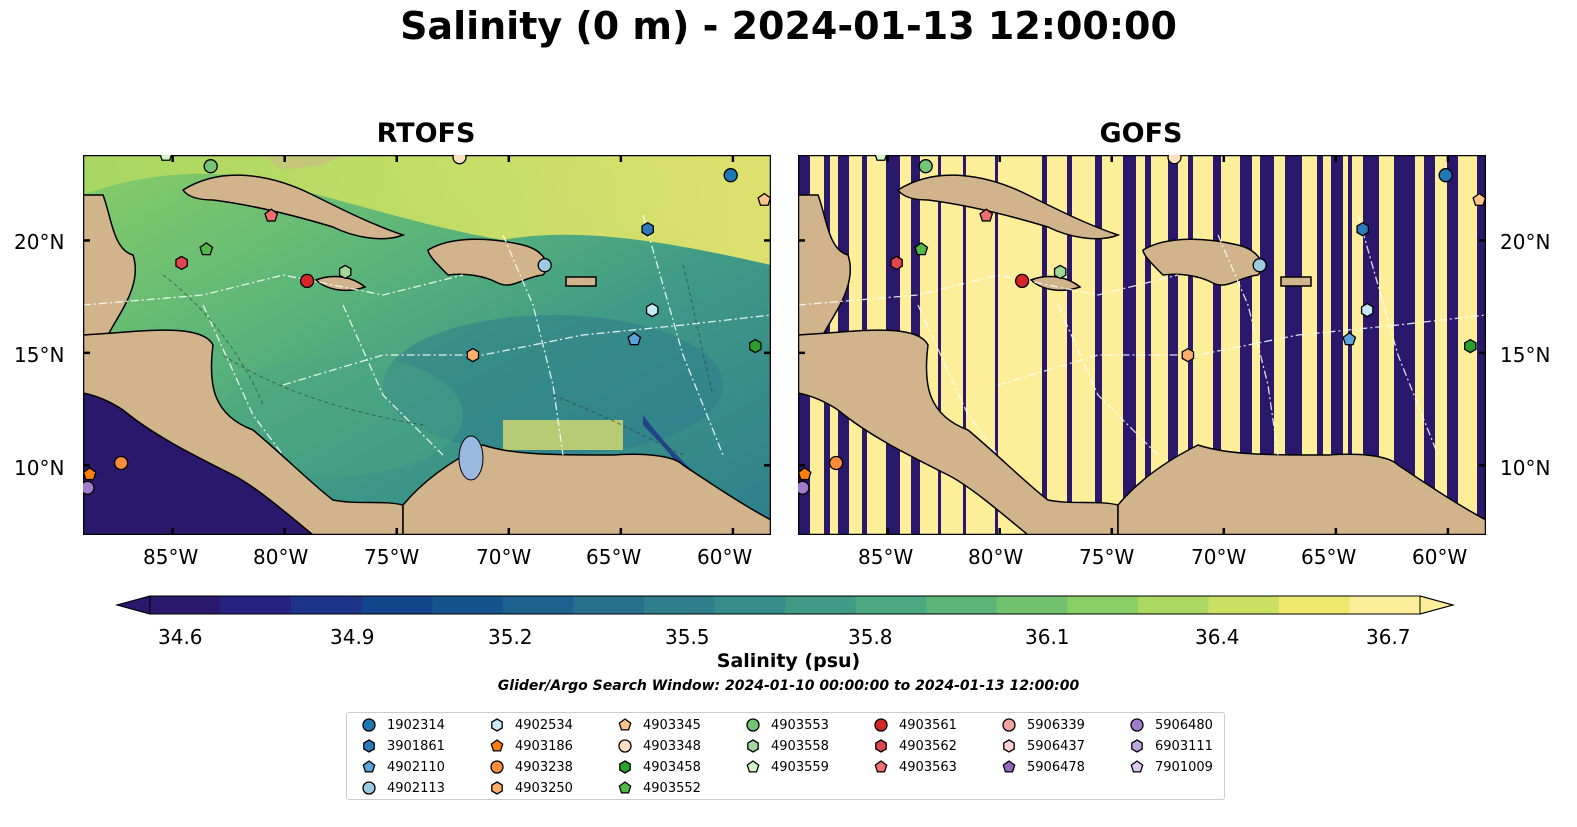 The image size is (1577, 827). Describe the element at coordinates (800, 767) in the screenshot. I see `legend-label: 4903559` at that location.